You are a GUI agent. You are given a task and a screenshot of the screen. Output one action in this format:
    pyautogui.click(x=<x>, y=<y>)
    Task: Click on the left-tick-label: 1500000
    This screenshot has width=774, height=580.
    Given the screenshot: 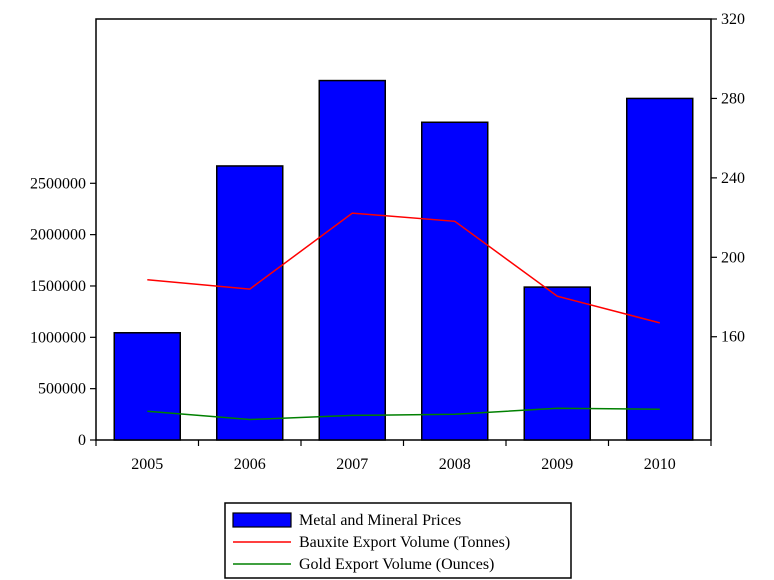 What is the action you would take?
    pyautogui.click(x=58, y=286)
    